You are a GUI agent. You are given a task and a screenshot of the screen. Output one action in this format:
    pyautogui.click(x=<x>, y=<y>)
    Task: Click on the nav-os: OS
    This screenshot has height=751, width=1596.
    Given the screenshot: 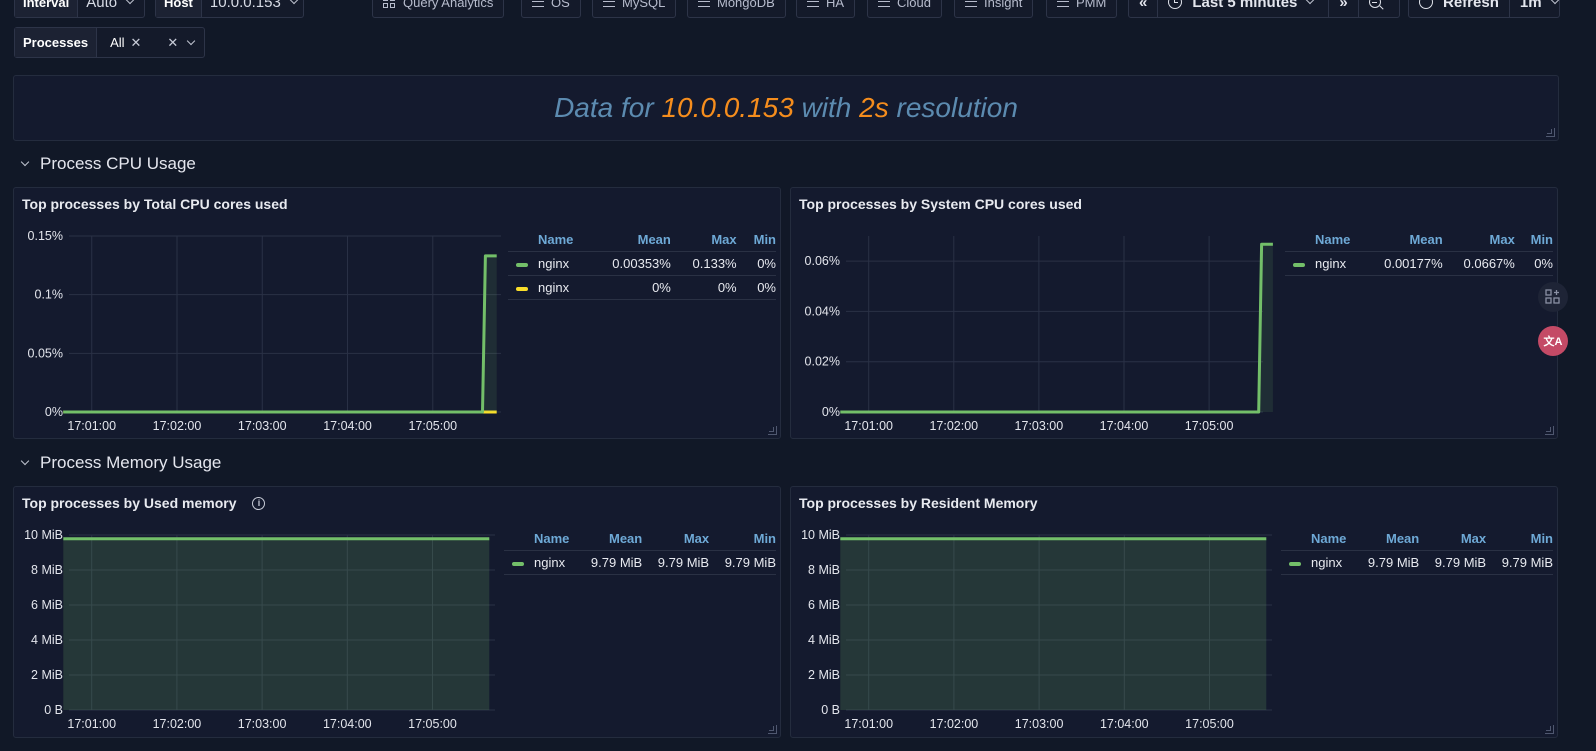 What is the action you would take?
    pyautogui.click(x=551, y=9)
    